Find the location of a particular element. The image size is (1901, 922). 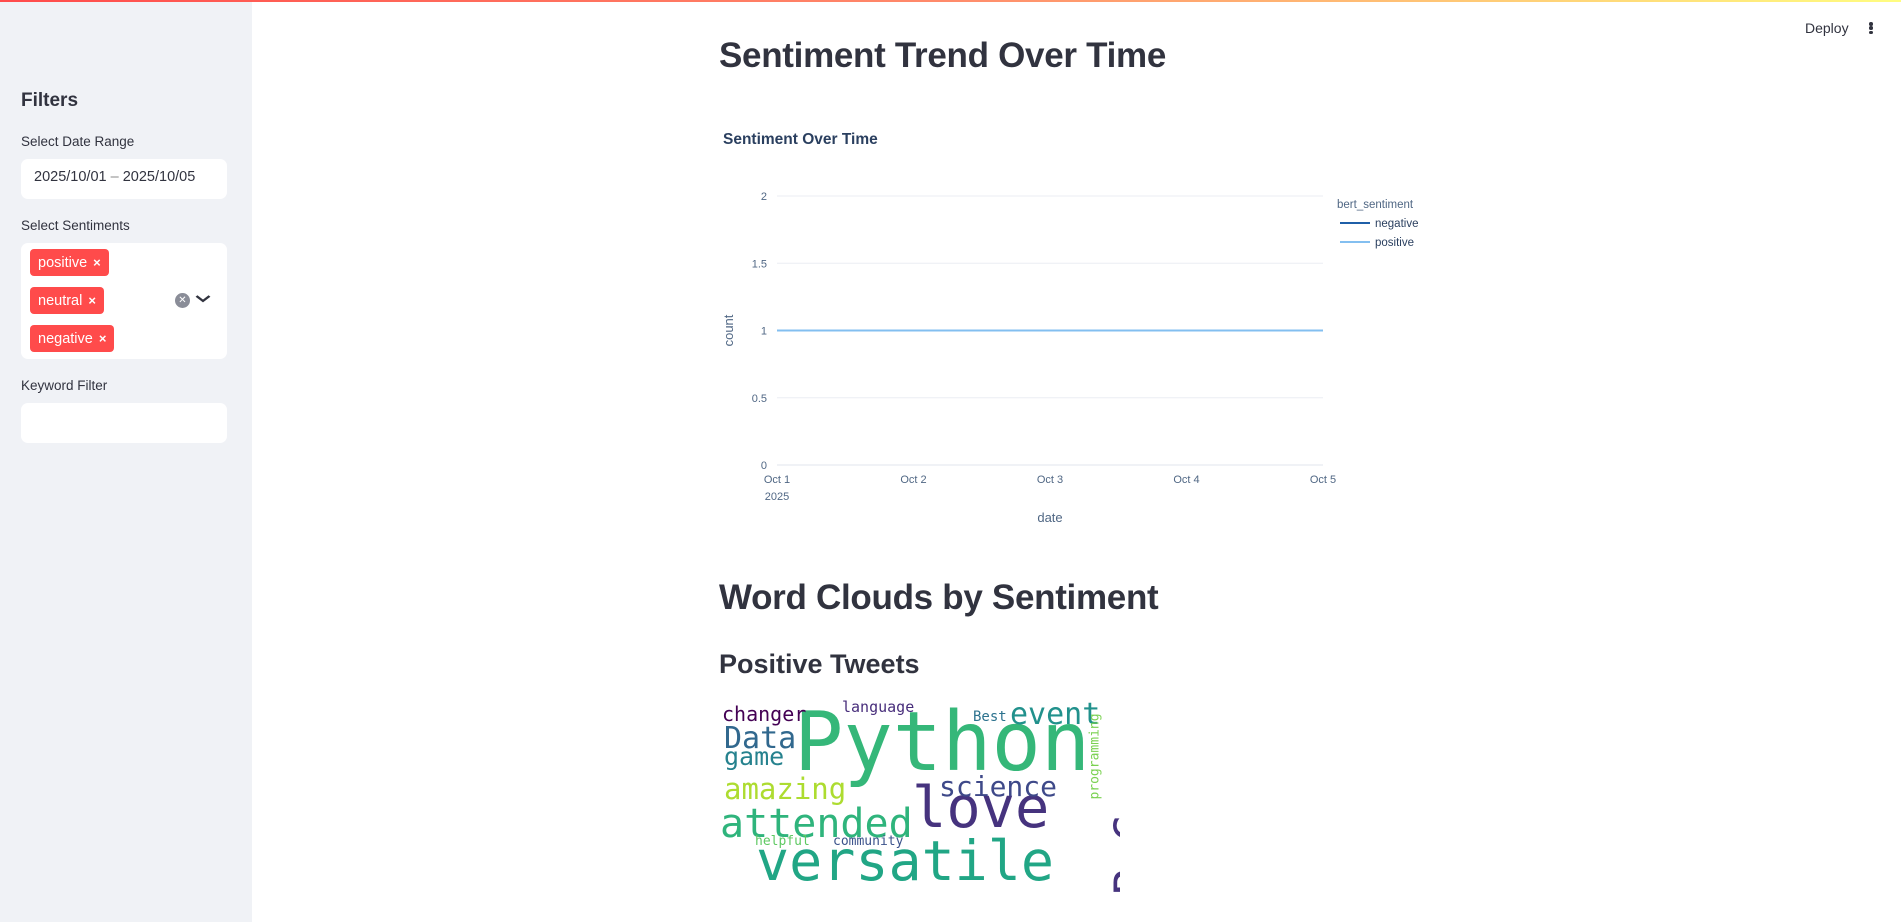

date-range-label: Select Date Range is located at coordinates (78, 141).